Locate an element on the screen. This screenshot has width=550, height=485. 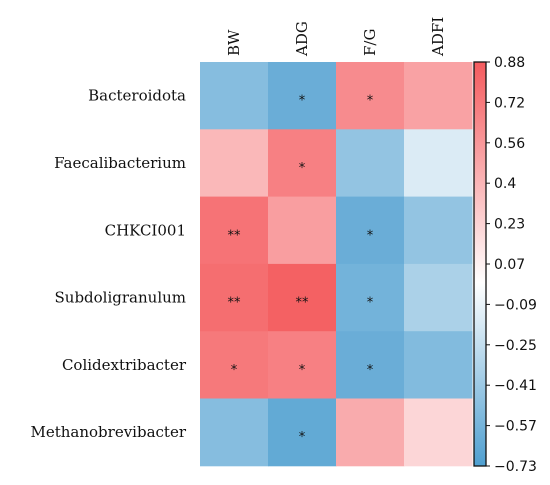
row-label: Bacteroidota is located at coordinates (137, 96).